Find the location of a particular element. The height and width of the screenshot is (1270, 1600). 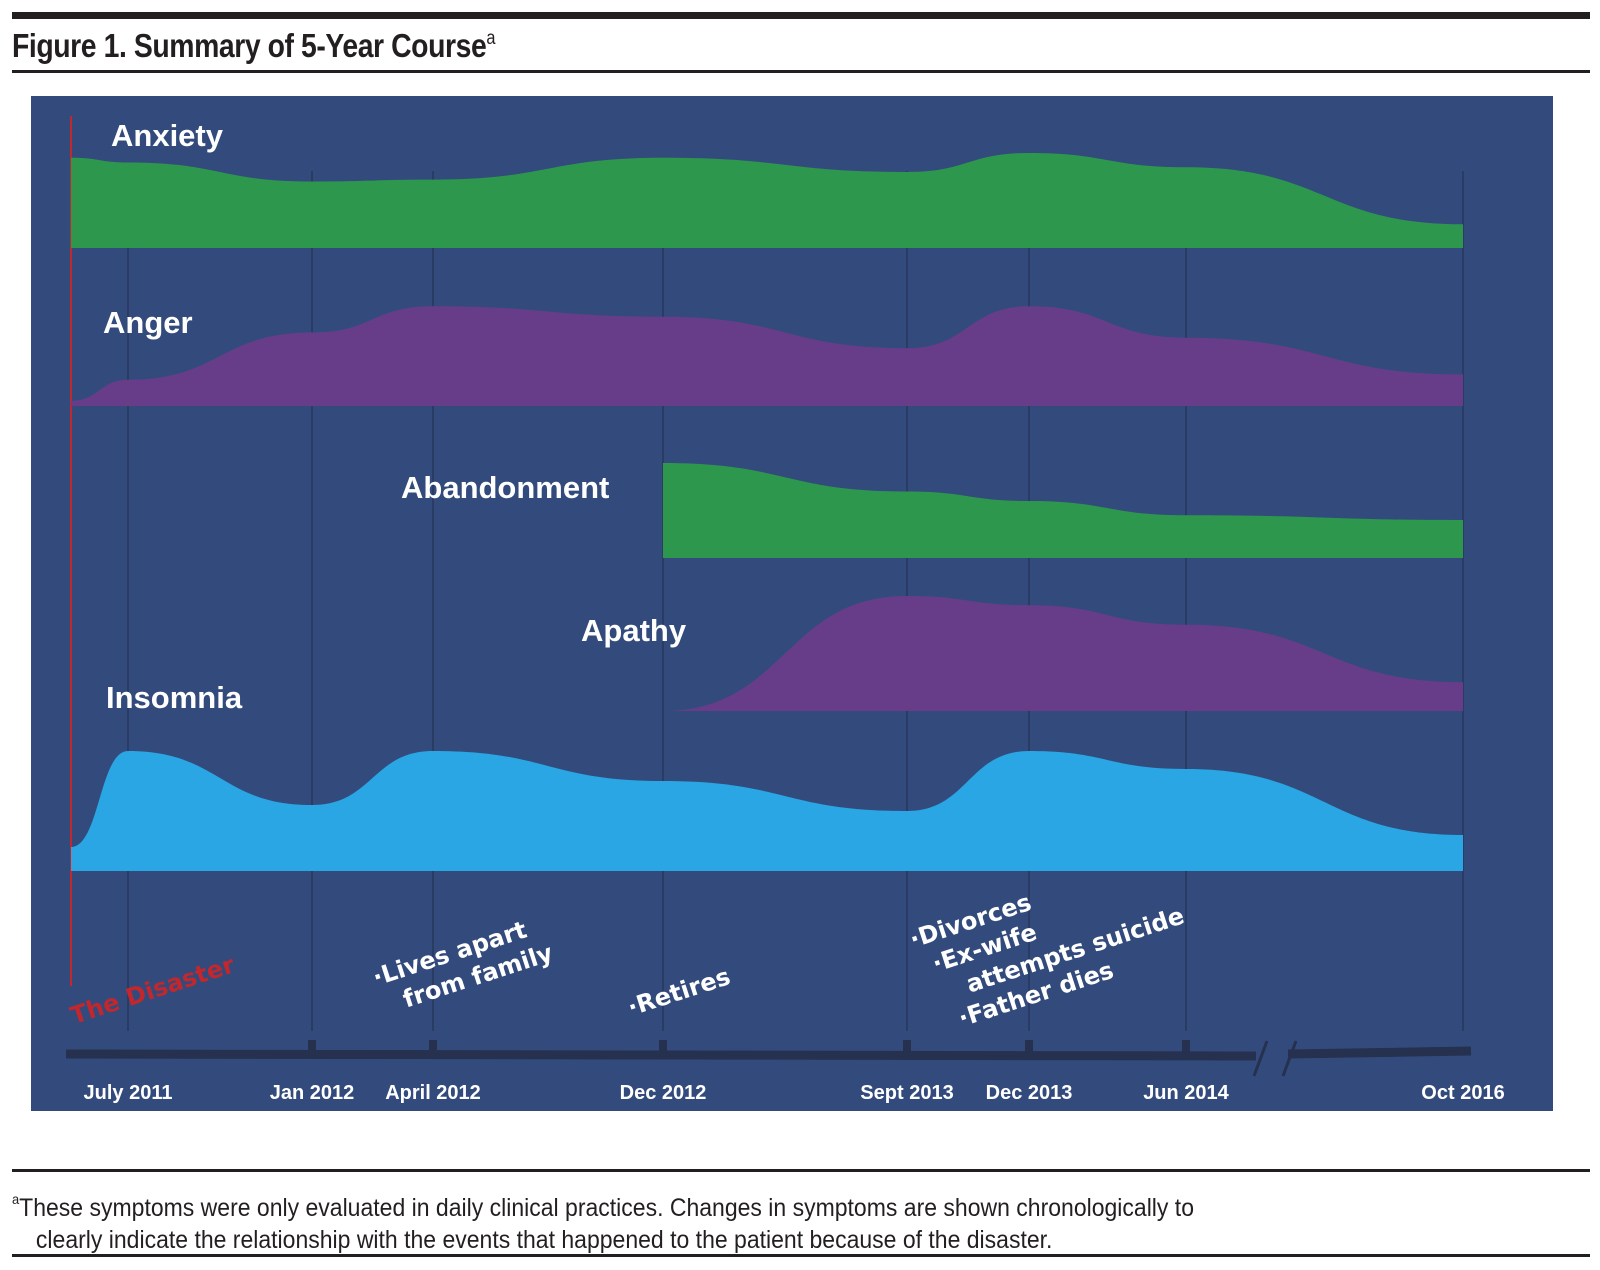

series-label-insomnia: Insomnia is located at coordinates (174, 697).